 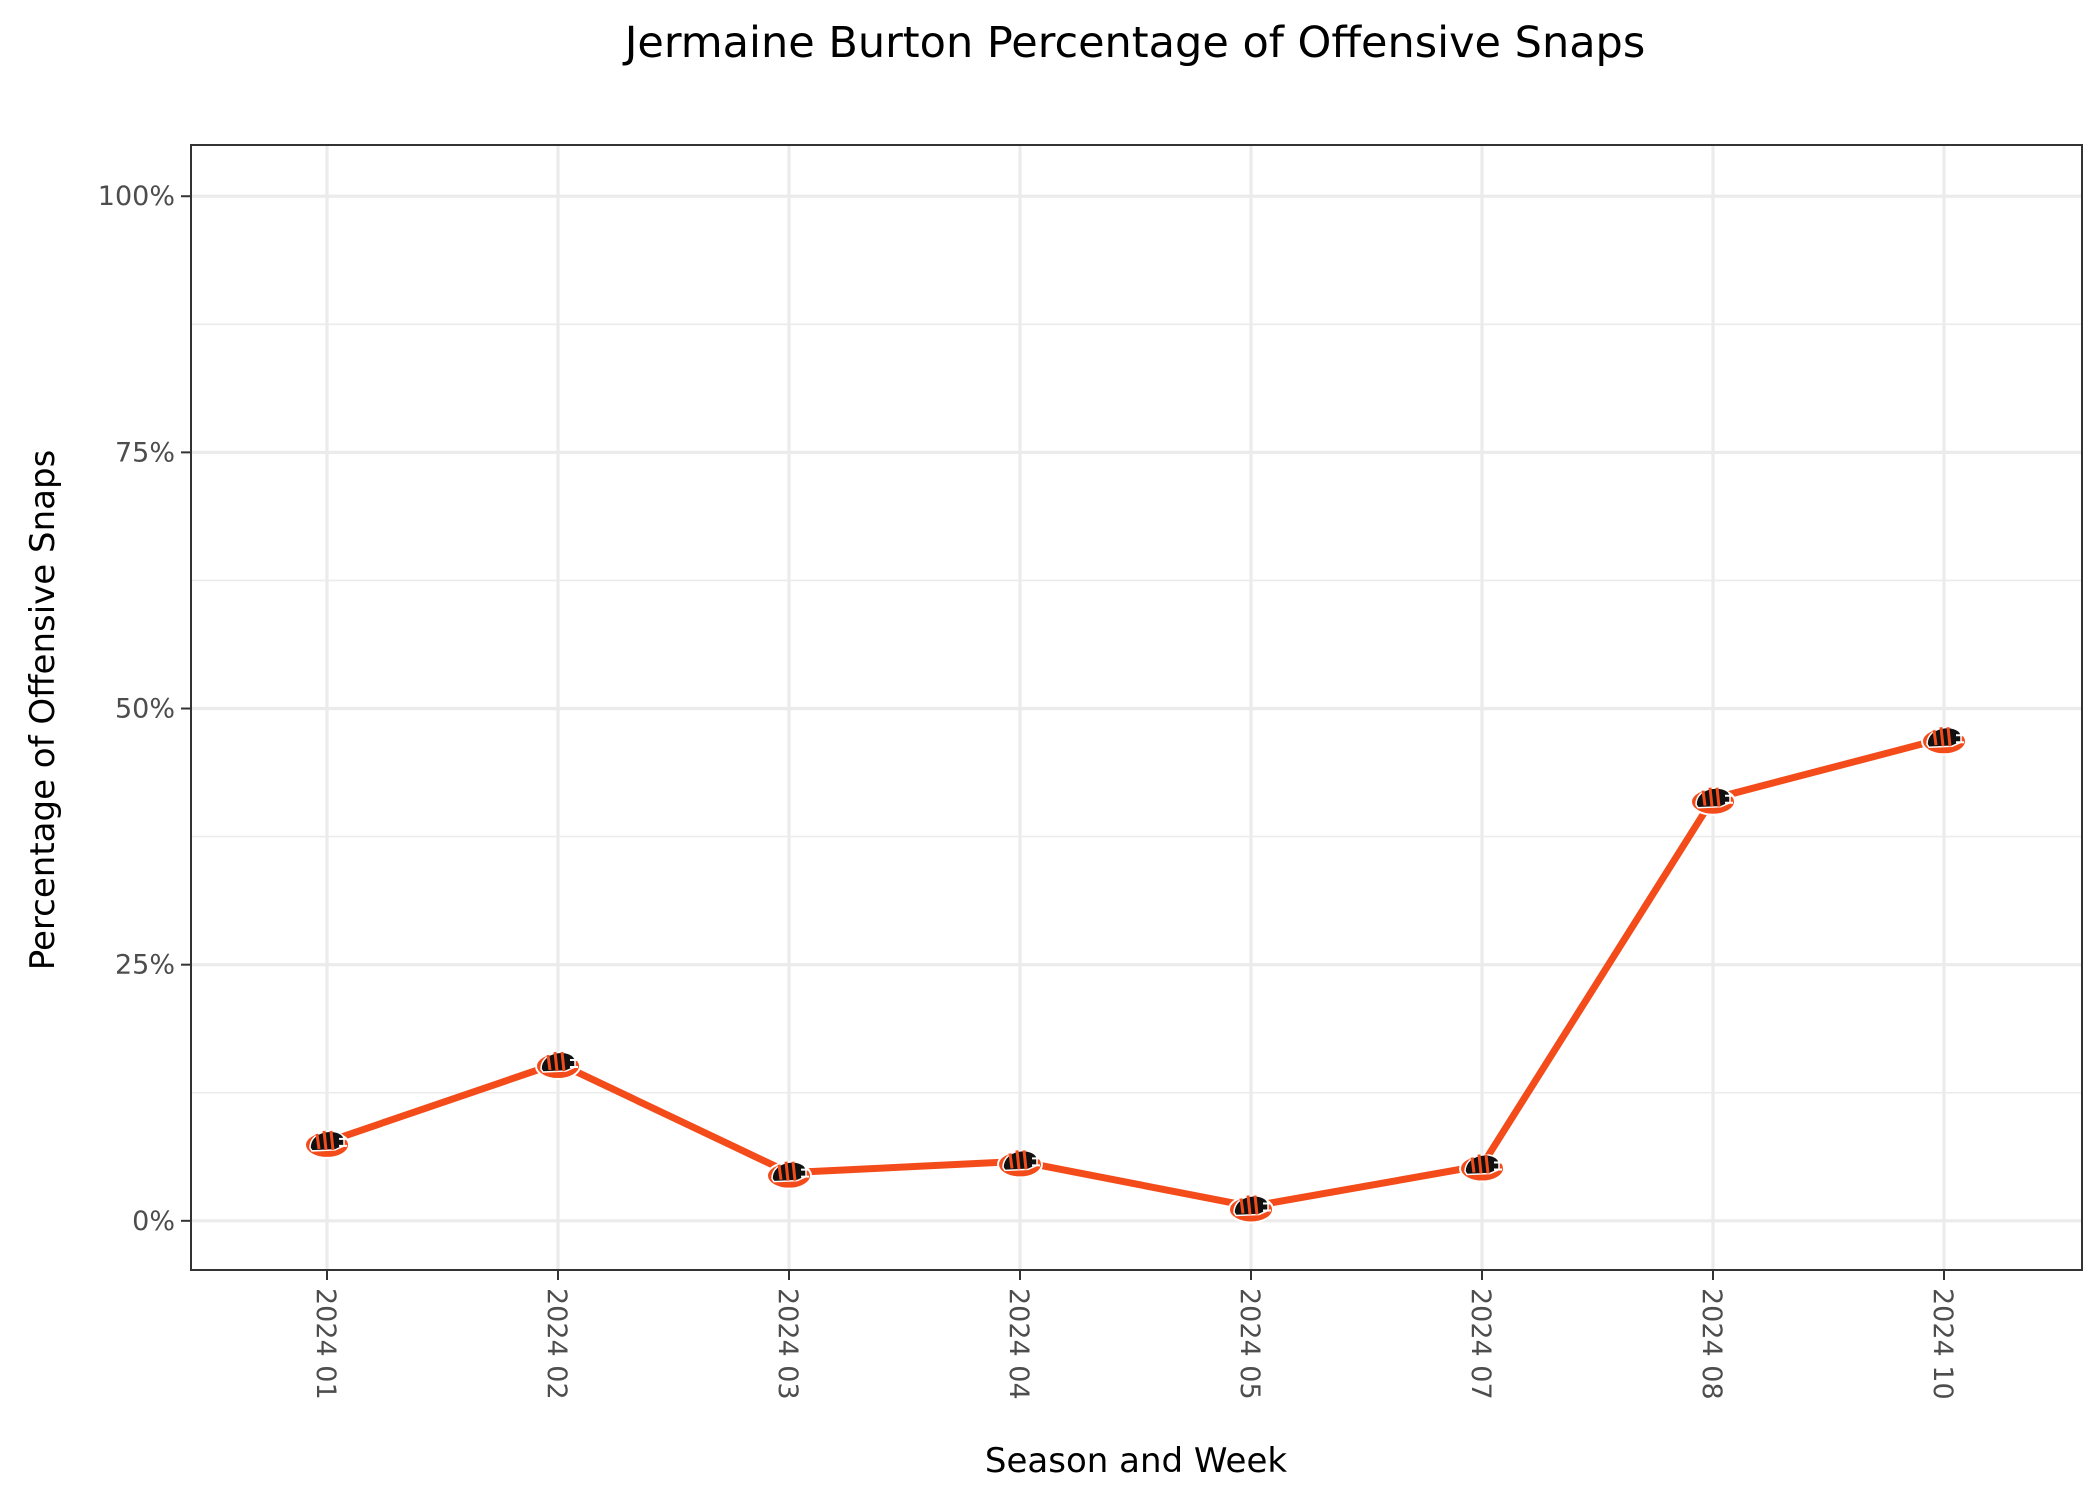 I want to click on x-tick-label: 2024 07, so click(x=1480, y=1344).